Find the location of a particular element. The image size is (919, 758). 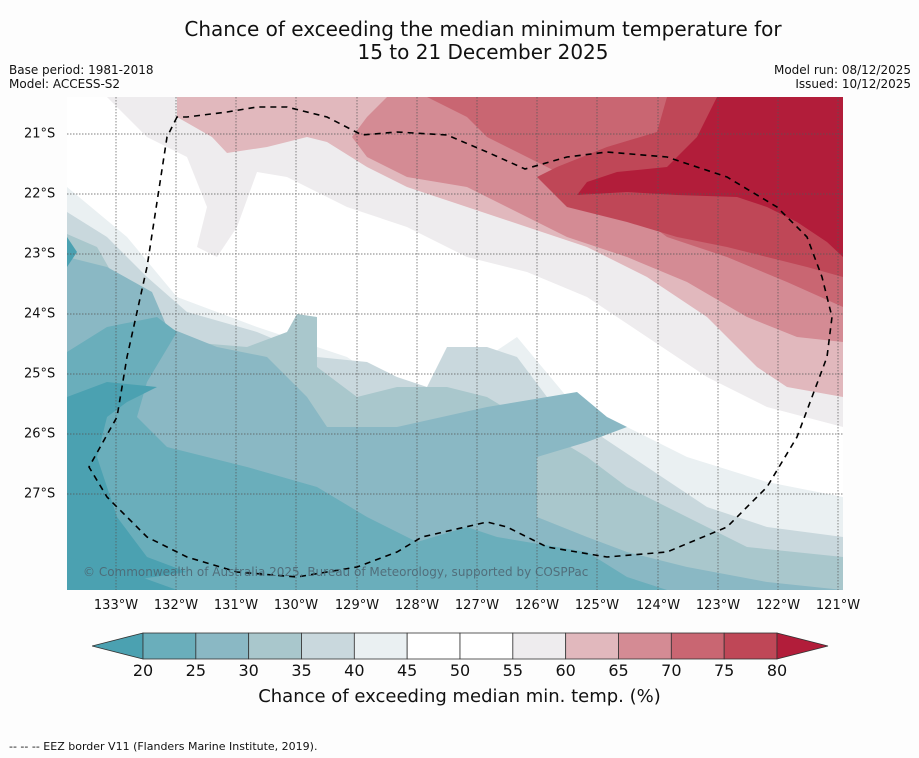

colorbar-tick-75: 75 is located at coordinates (724, 670).